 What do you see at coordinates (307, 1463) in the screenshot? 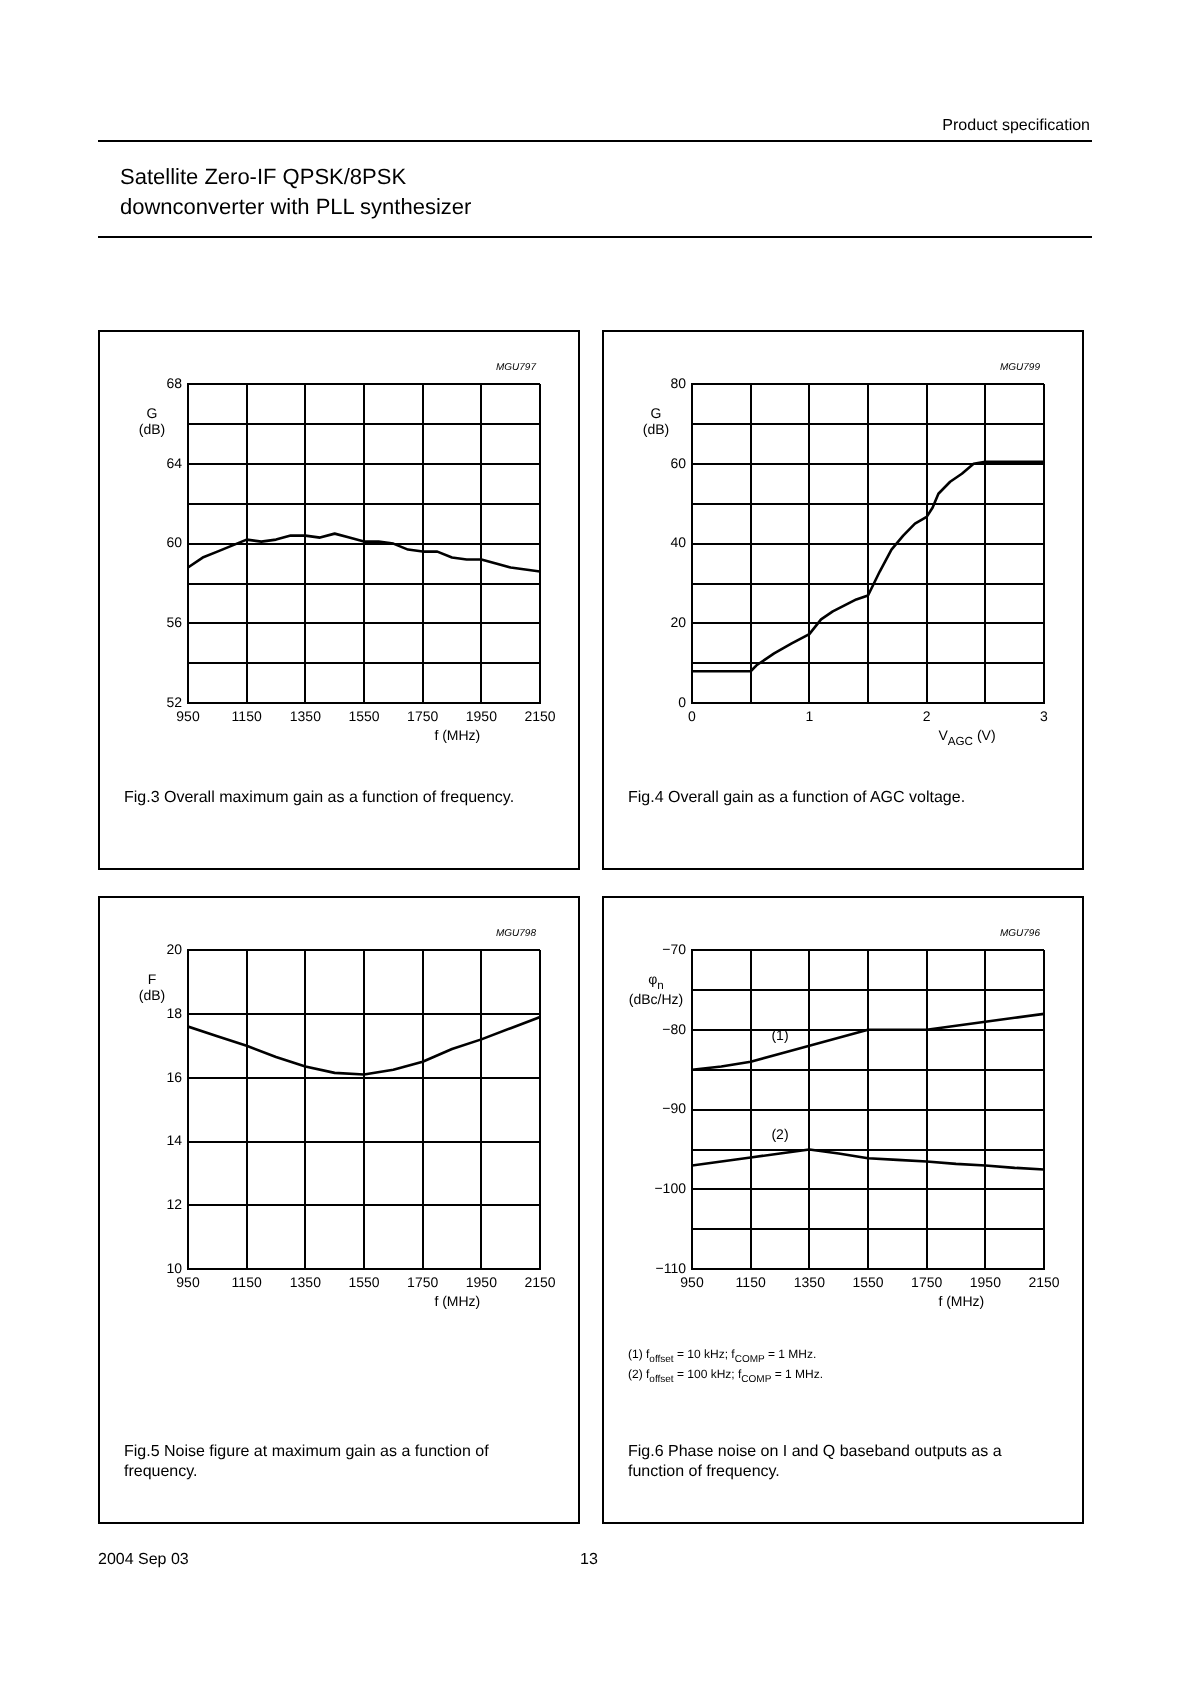
I see `text: Fig.5 Noise figure at maximum gain as a function of frequency.` at bounding box center [307, 1463].